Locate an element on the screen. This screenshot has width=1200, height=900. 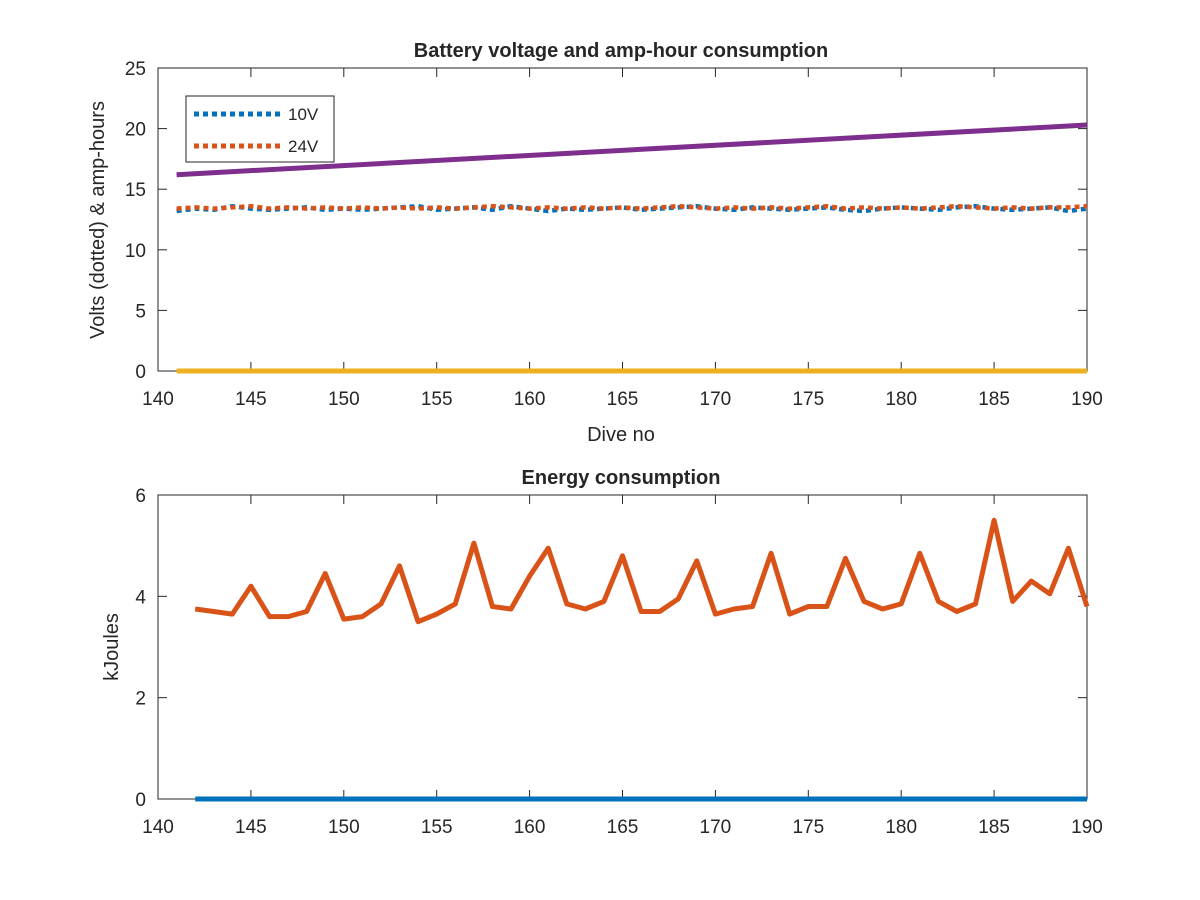
legend-box is located at coordinates (260, 129).